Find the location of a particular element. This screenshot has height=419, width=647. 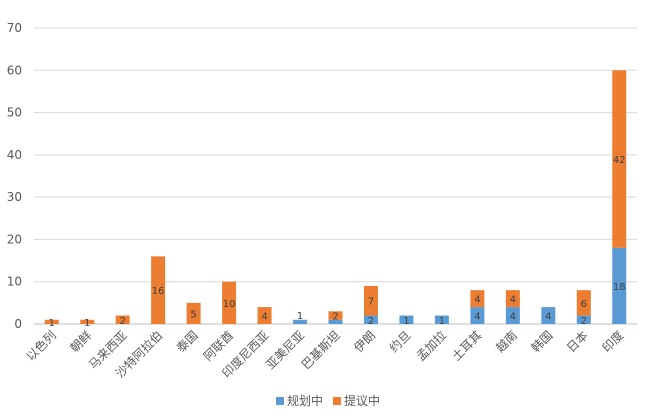

data-label: 42 is located at coordinates (619, 160).